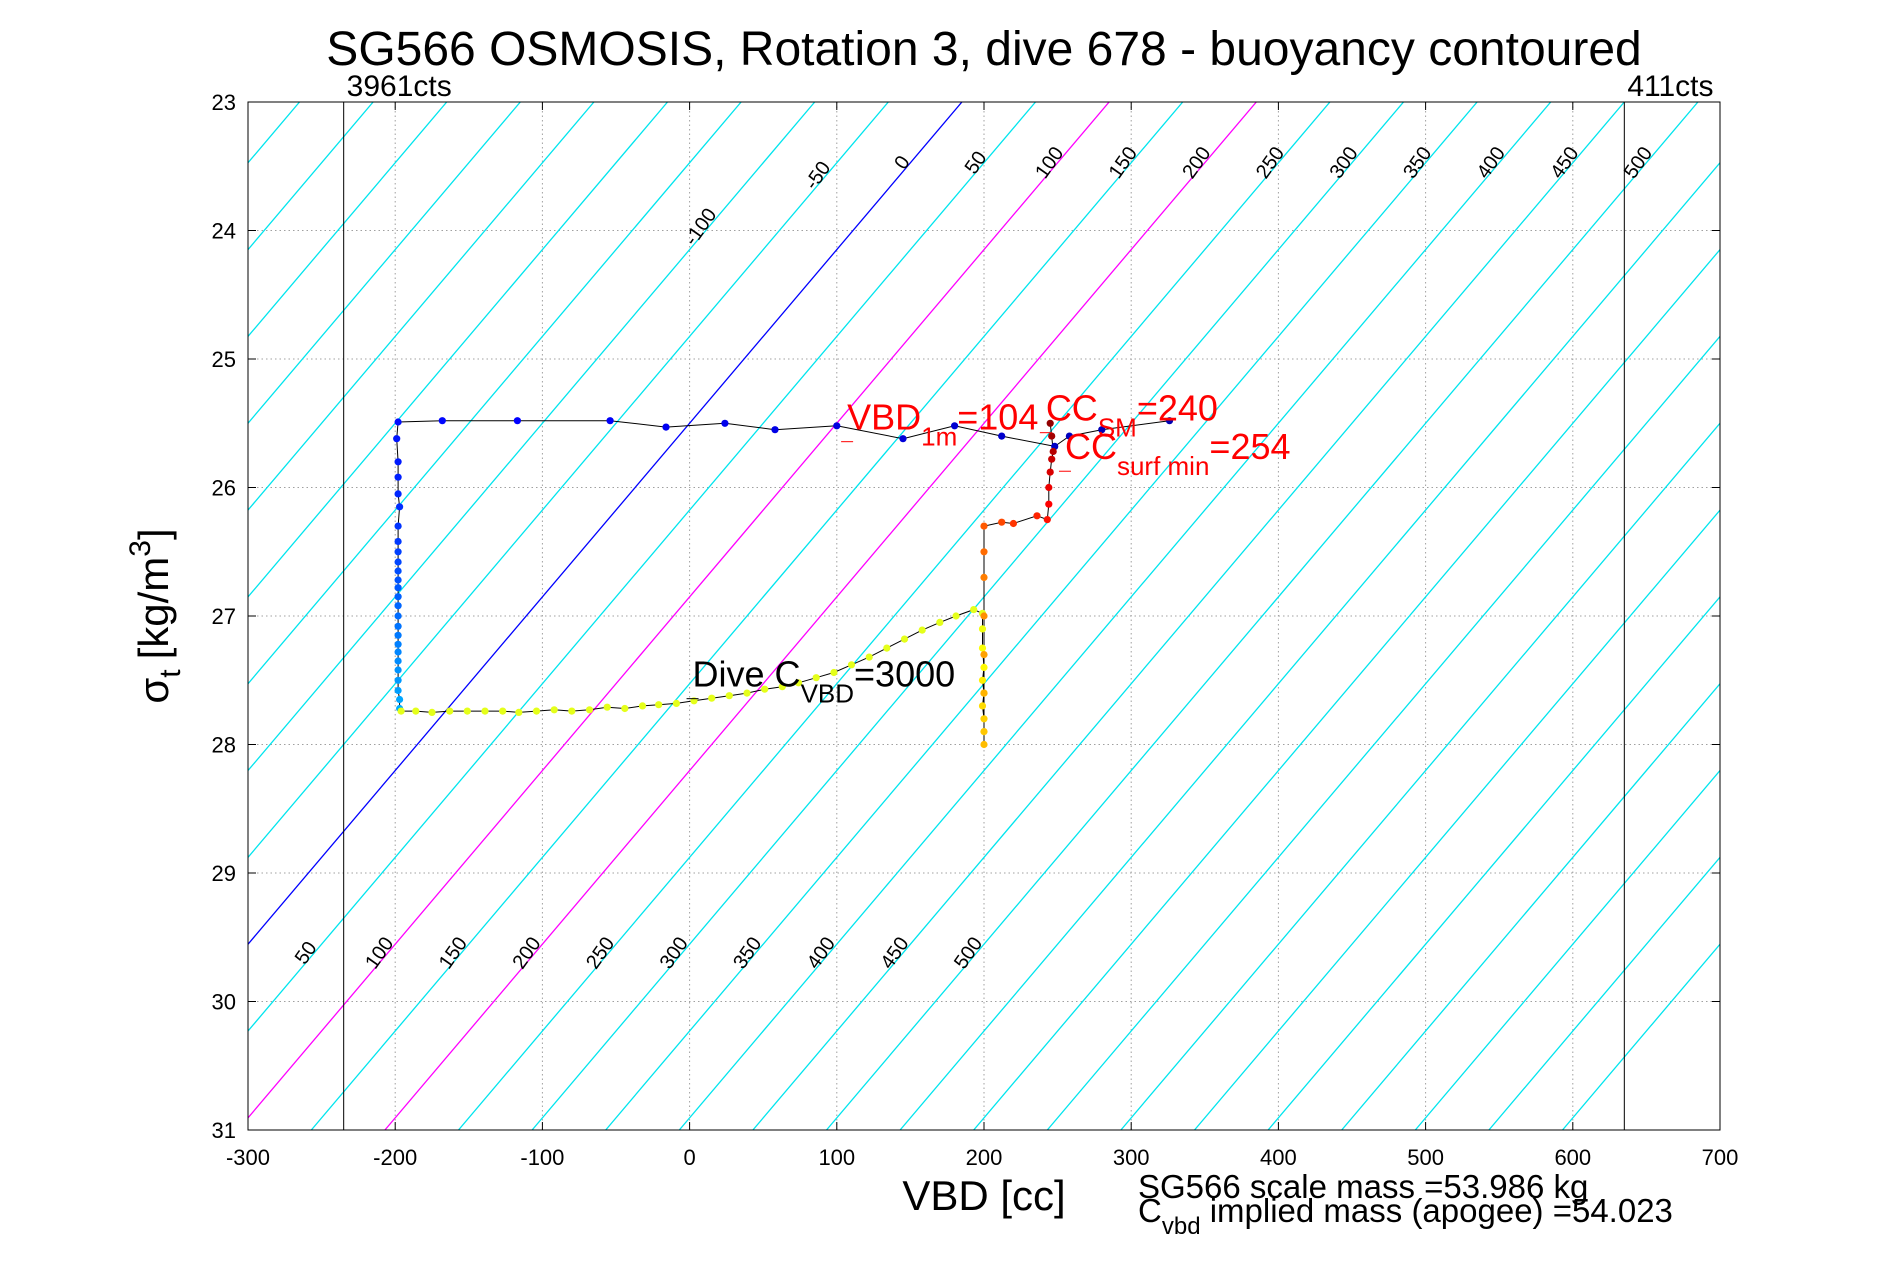 This screenshot has height=1262, width=1891. Describe the element at coordinates (1670, 86) in the screenshot. I see `limit-label: 411cts` at that location.